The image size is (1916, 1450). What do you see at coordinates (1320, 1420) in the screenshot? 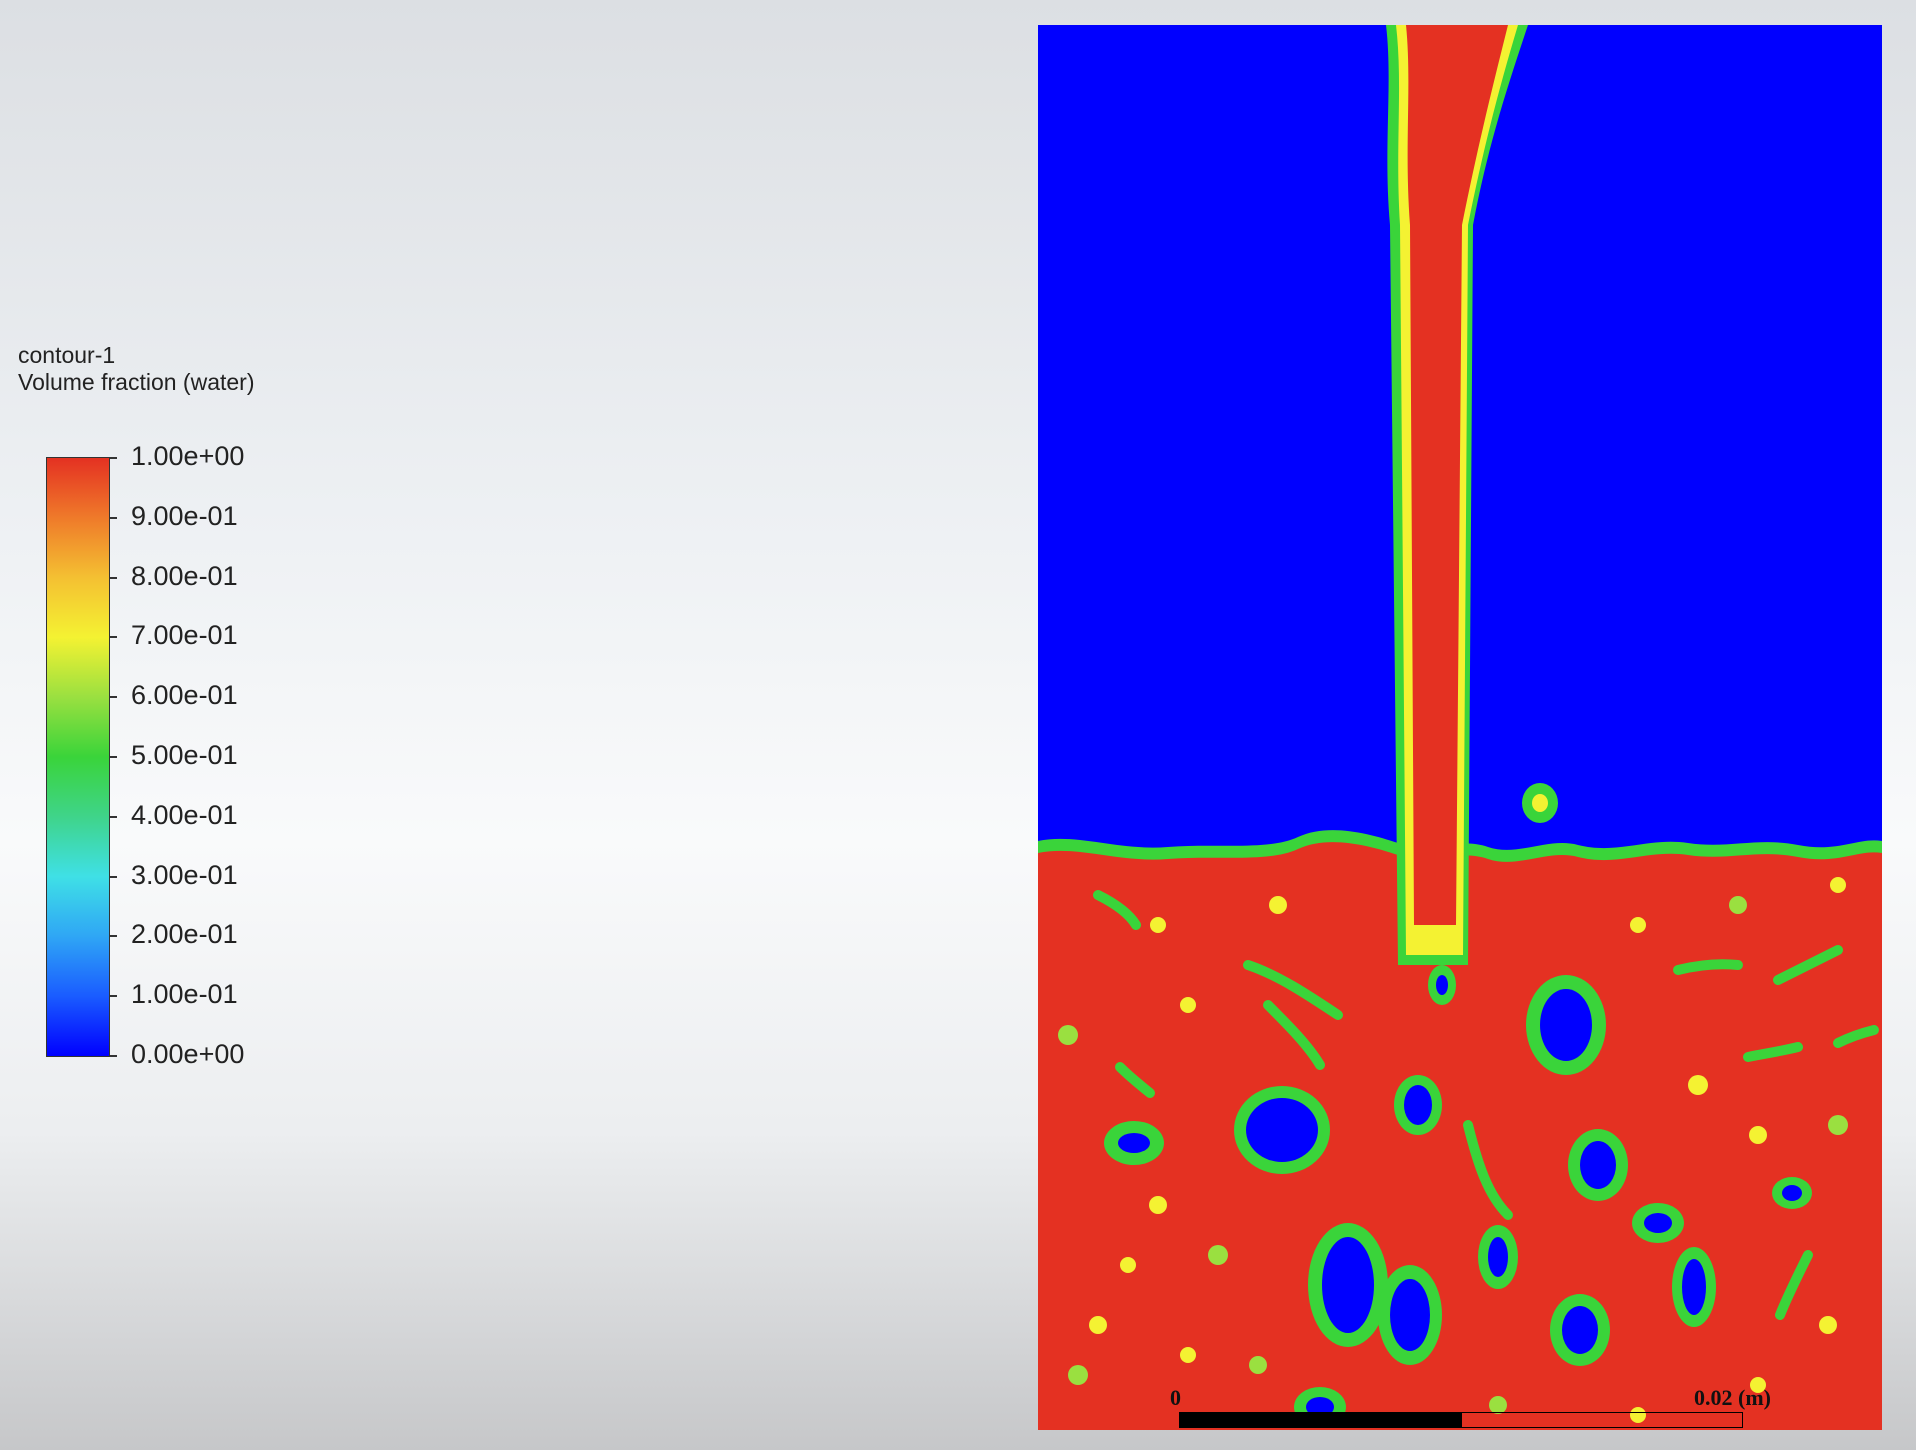
I see `scale-bar-black-segment` at bounding box center [1320, 1420].